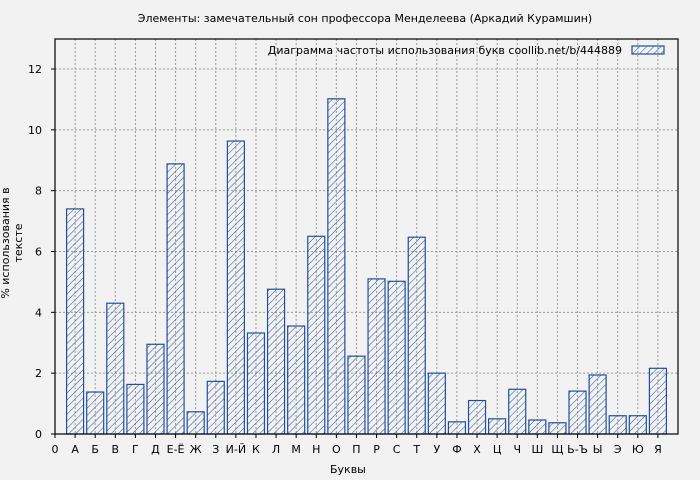 This screenshot has width=700, height=480. Describe the element at coordinates (276, 449) in the screenshot. I see `x-tick-label: Л` at that location.